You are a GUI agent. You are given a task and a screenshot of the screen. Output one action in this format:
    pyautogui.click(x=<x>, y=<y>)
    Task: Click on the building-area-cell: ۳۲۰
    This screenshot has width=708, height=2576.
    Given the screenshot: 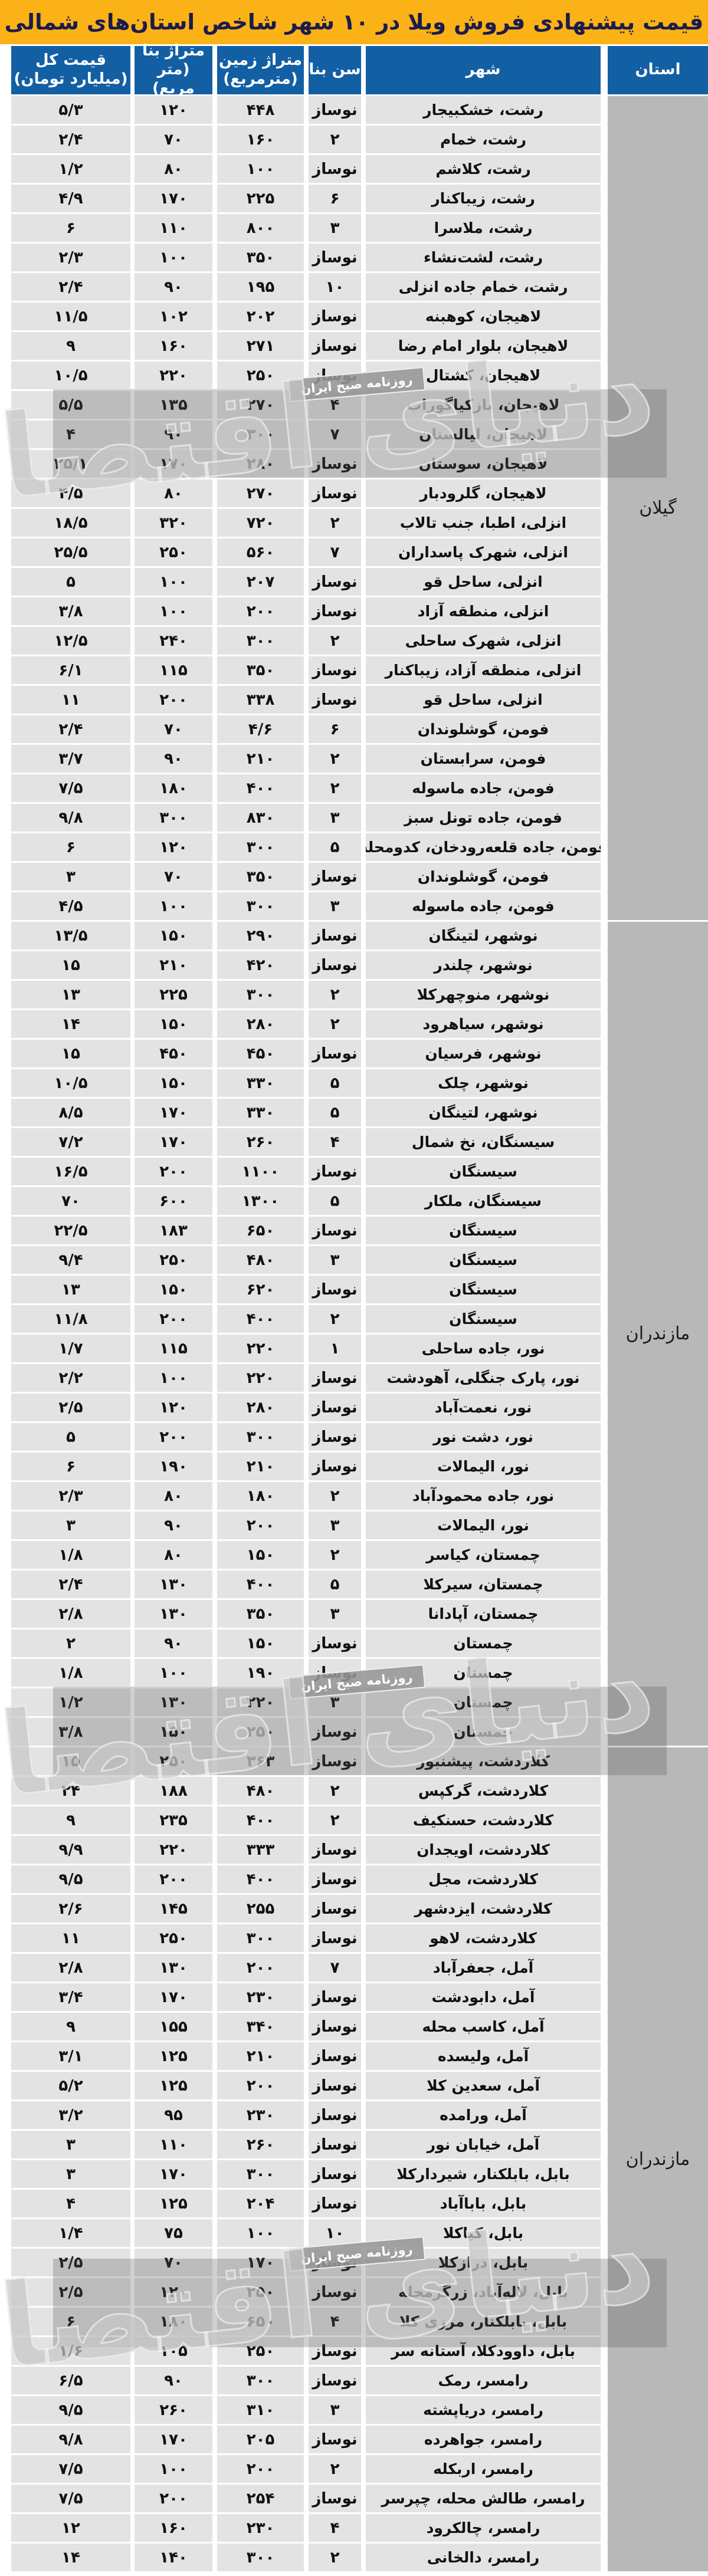 What is the action you would take?
    pyautogui.click(x=173, y=523)
    